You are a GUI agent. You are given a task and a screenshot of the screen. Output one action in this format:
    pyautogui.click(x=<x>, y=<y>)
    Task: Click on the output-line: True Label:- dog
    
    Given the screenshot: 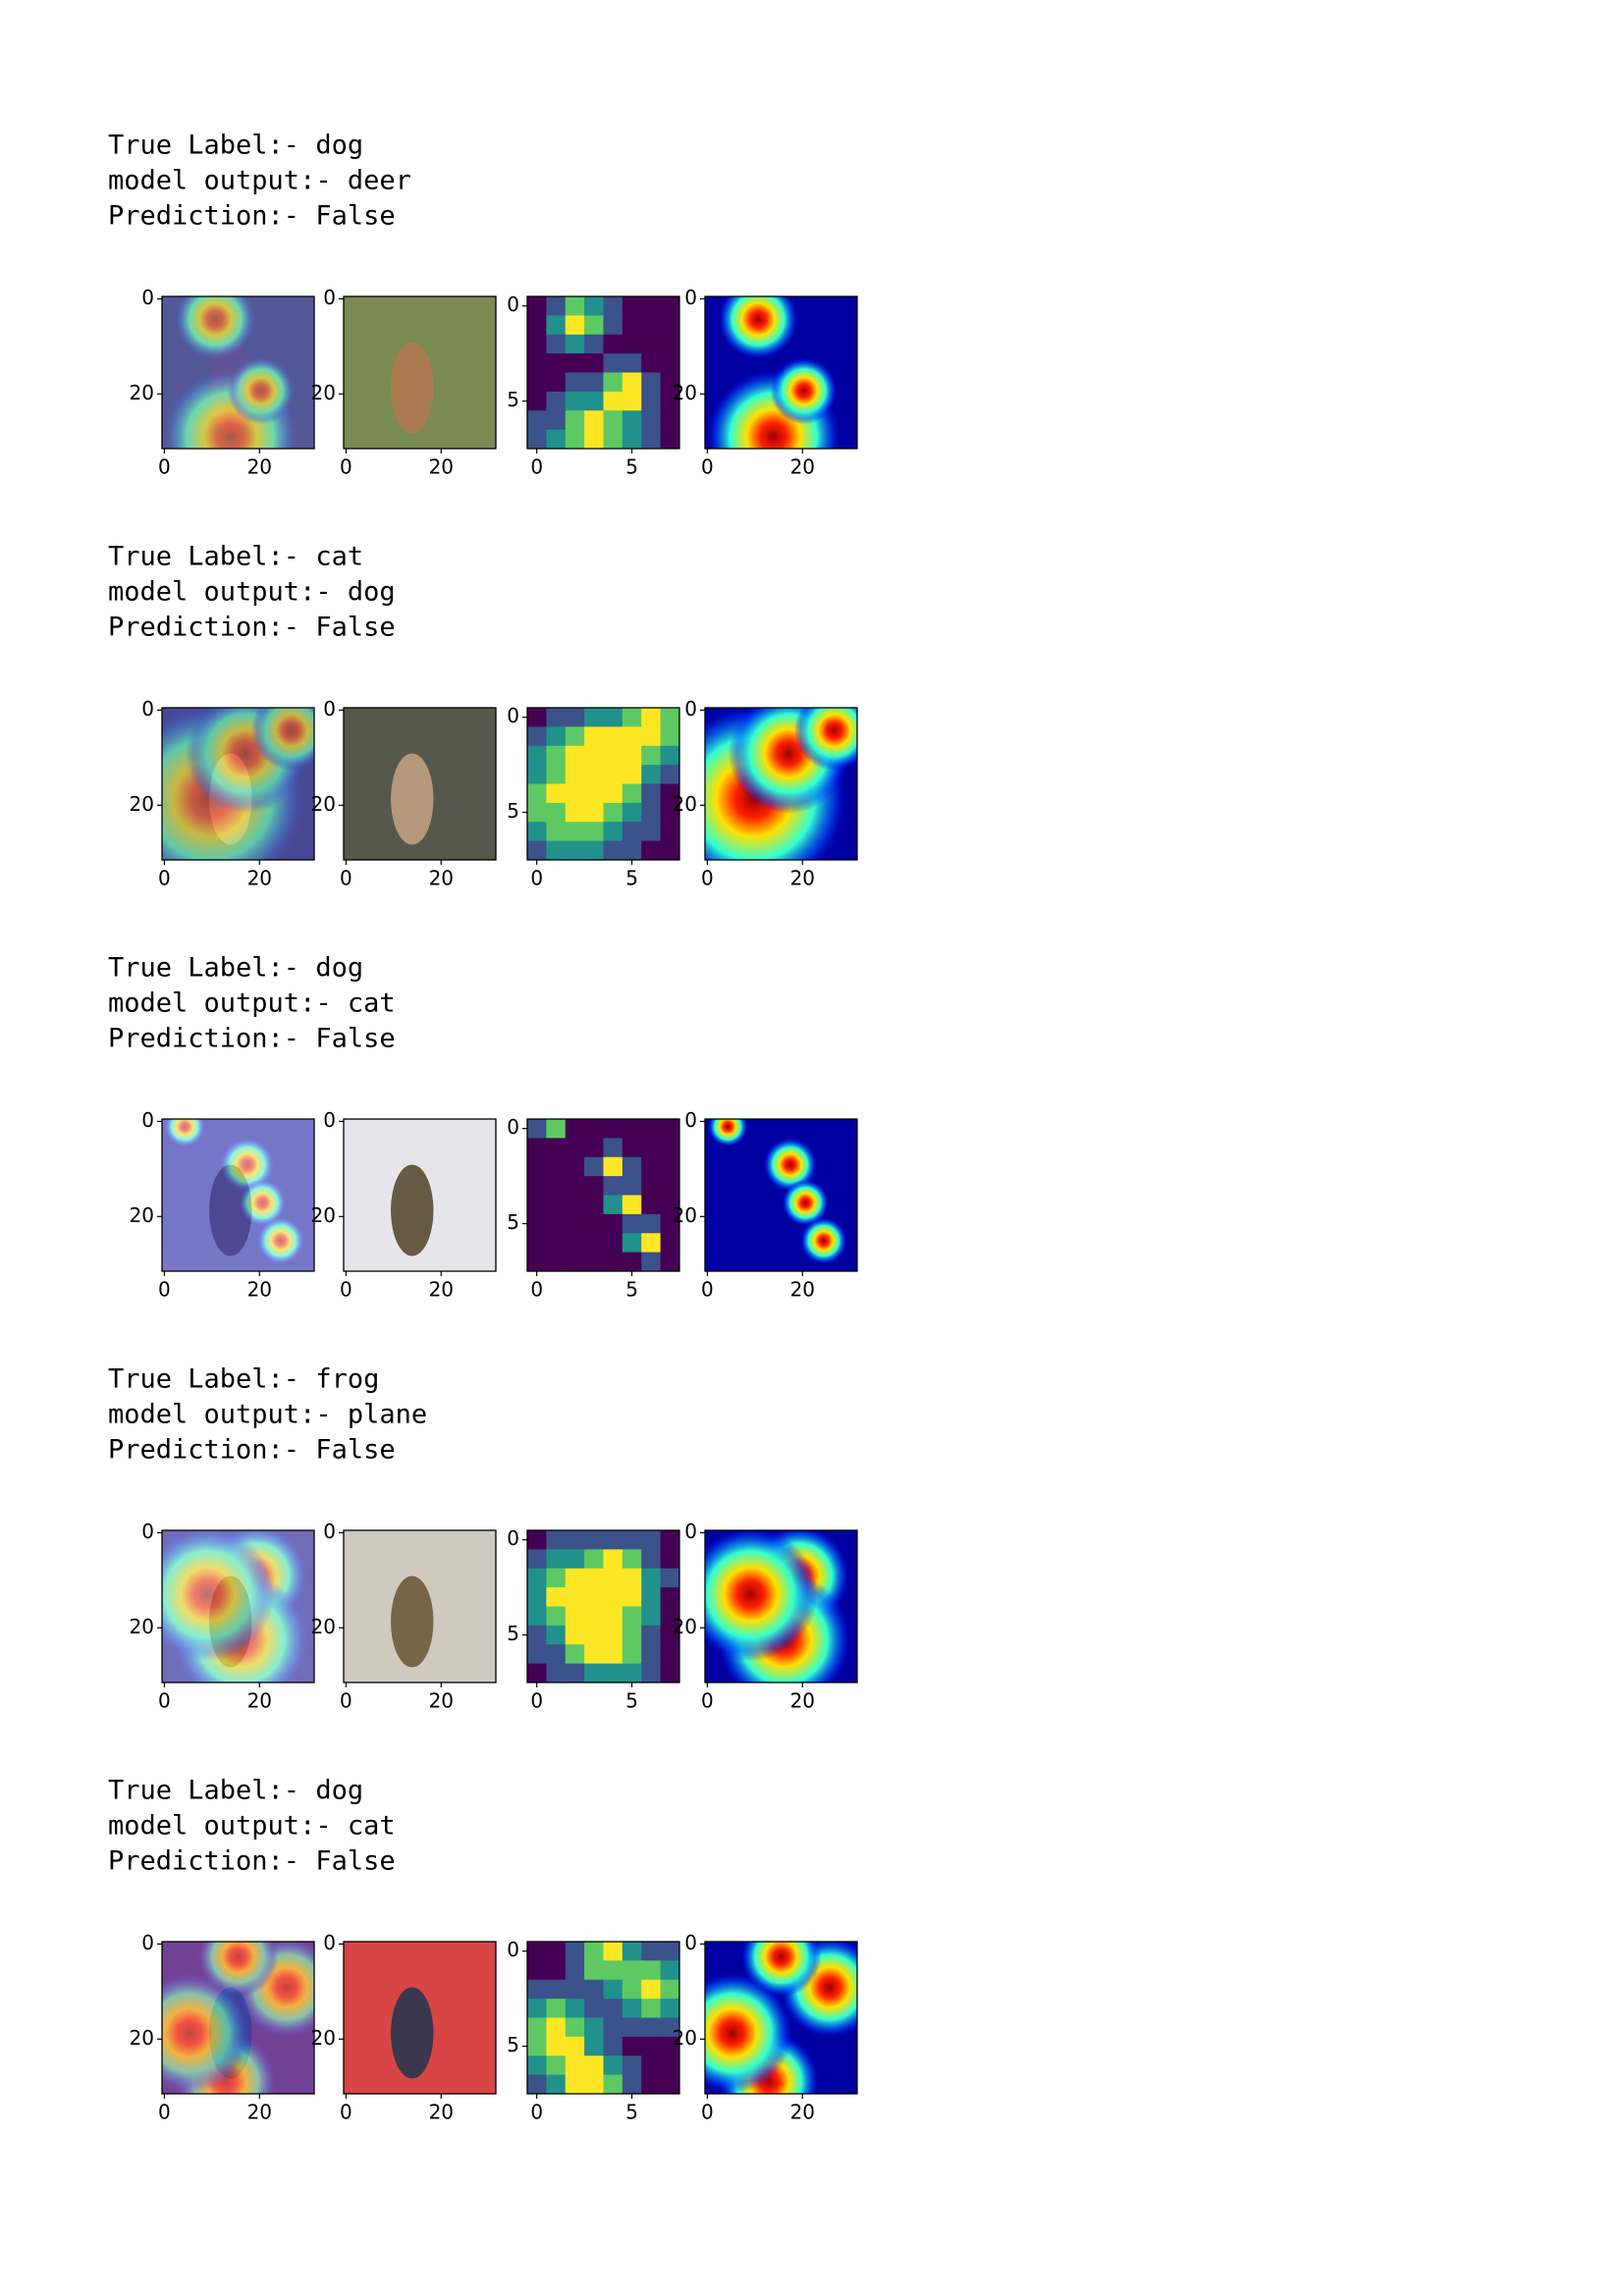 What is the action you would take?
    pyautogui.click(x=235, y=1791)
    